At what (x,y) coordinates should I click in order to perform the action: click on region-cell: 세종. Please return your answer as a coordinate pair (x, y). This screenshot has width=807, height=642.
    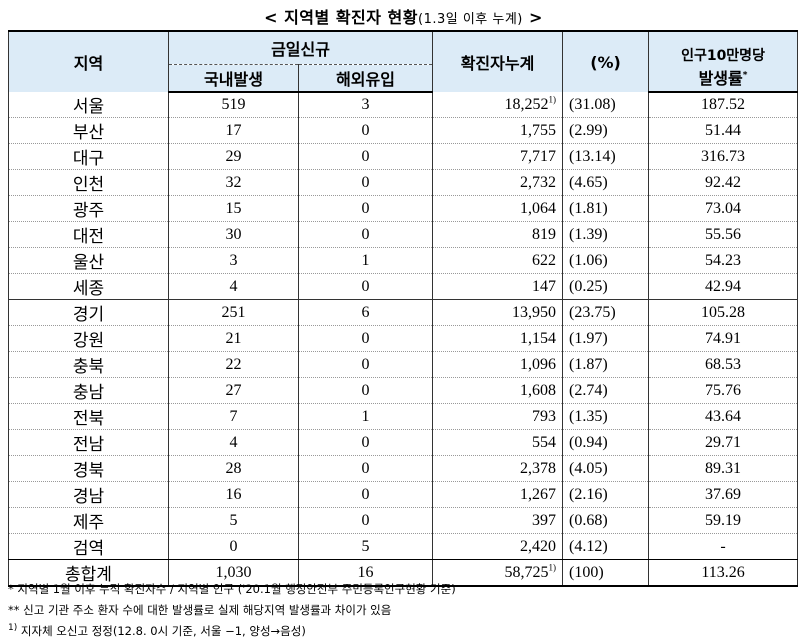
    Looking at the image, I should click on (88, 286).